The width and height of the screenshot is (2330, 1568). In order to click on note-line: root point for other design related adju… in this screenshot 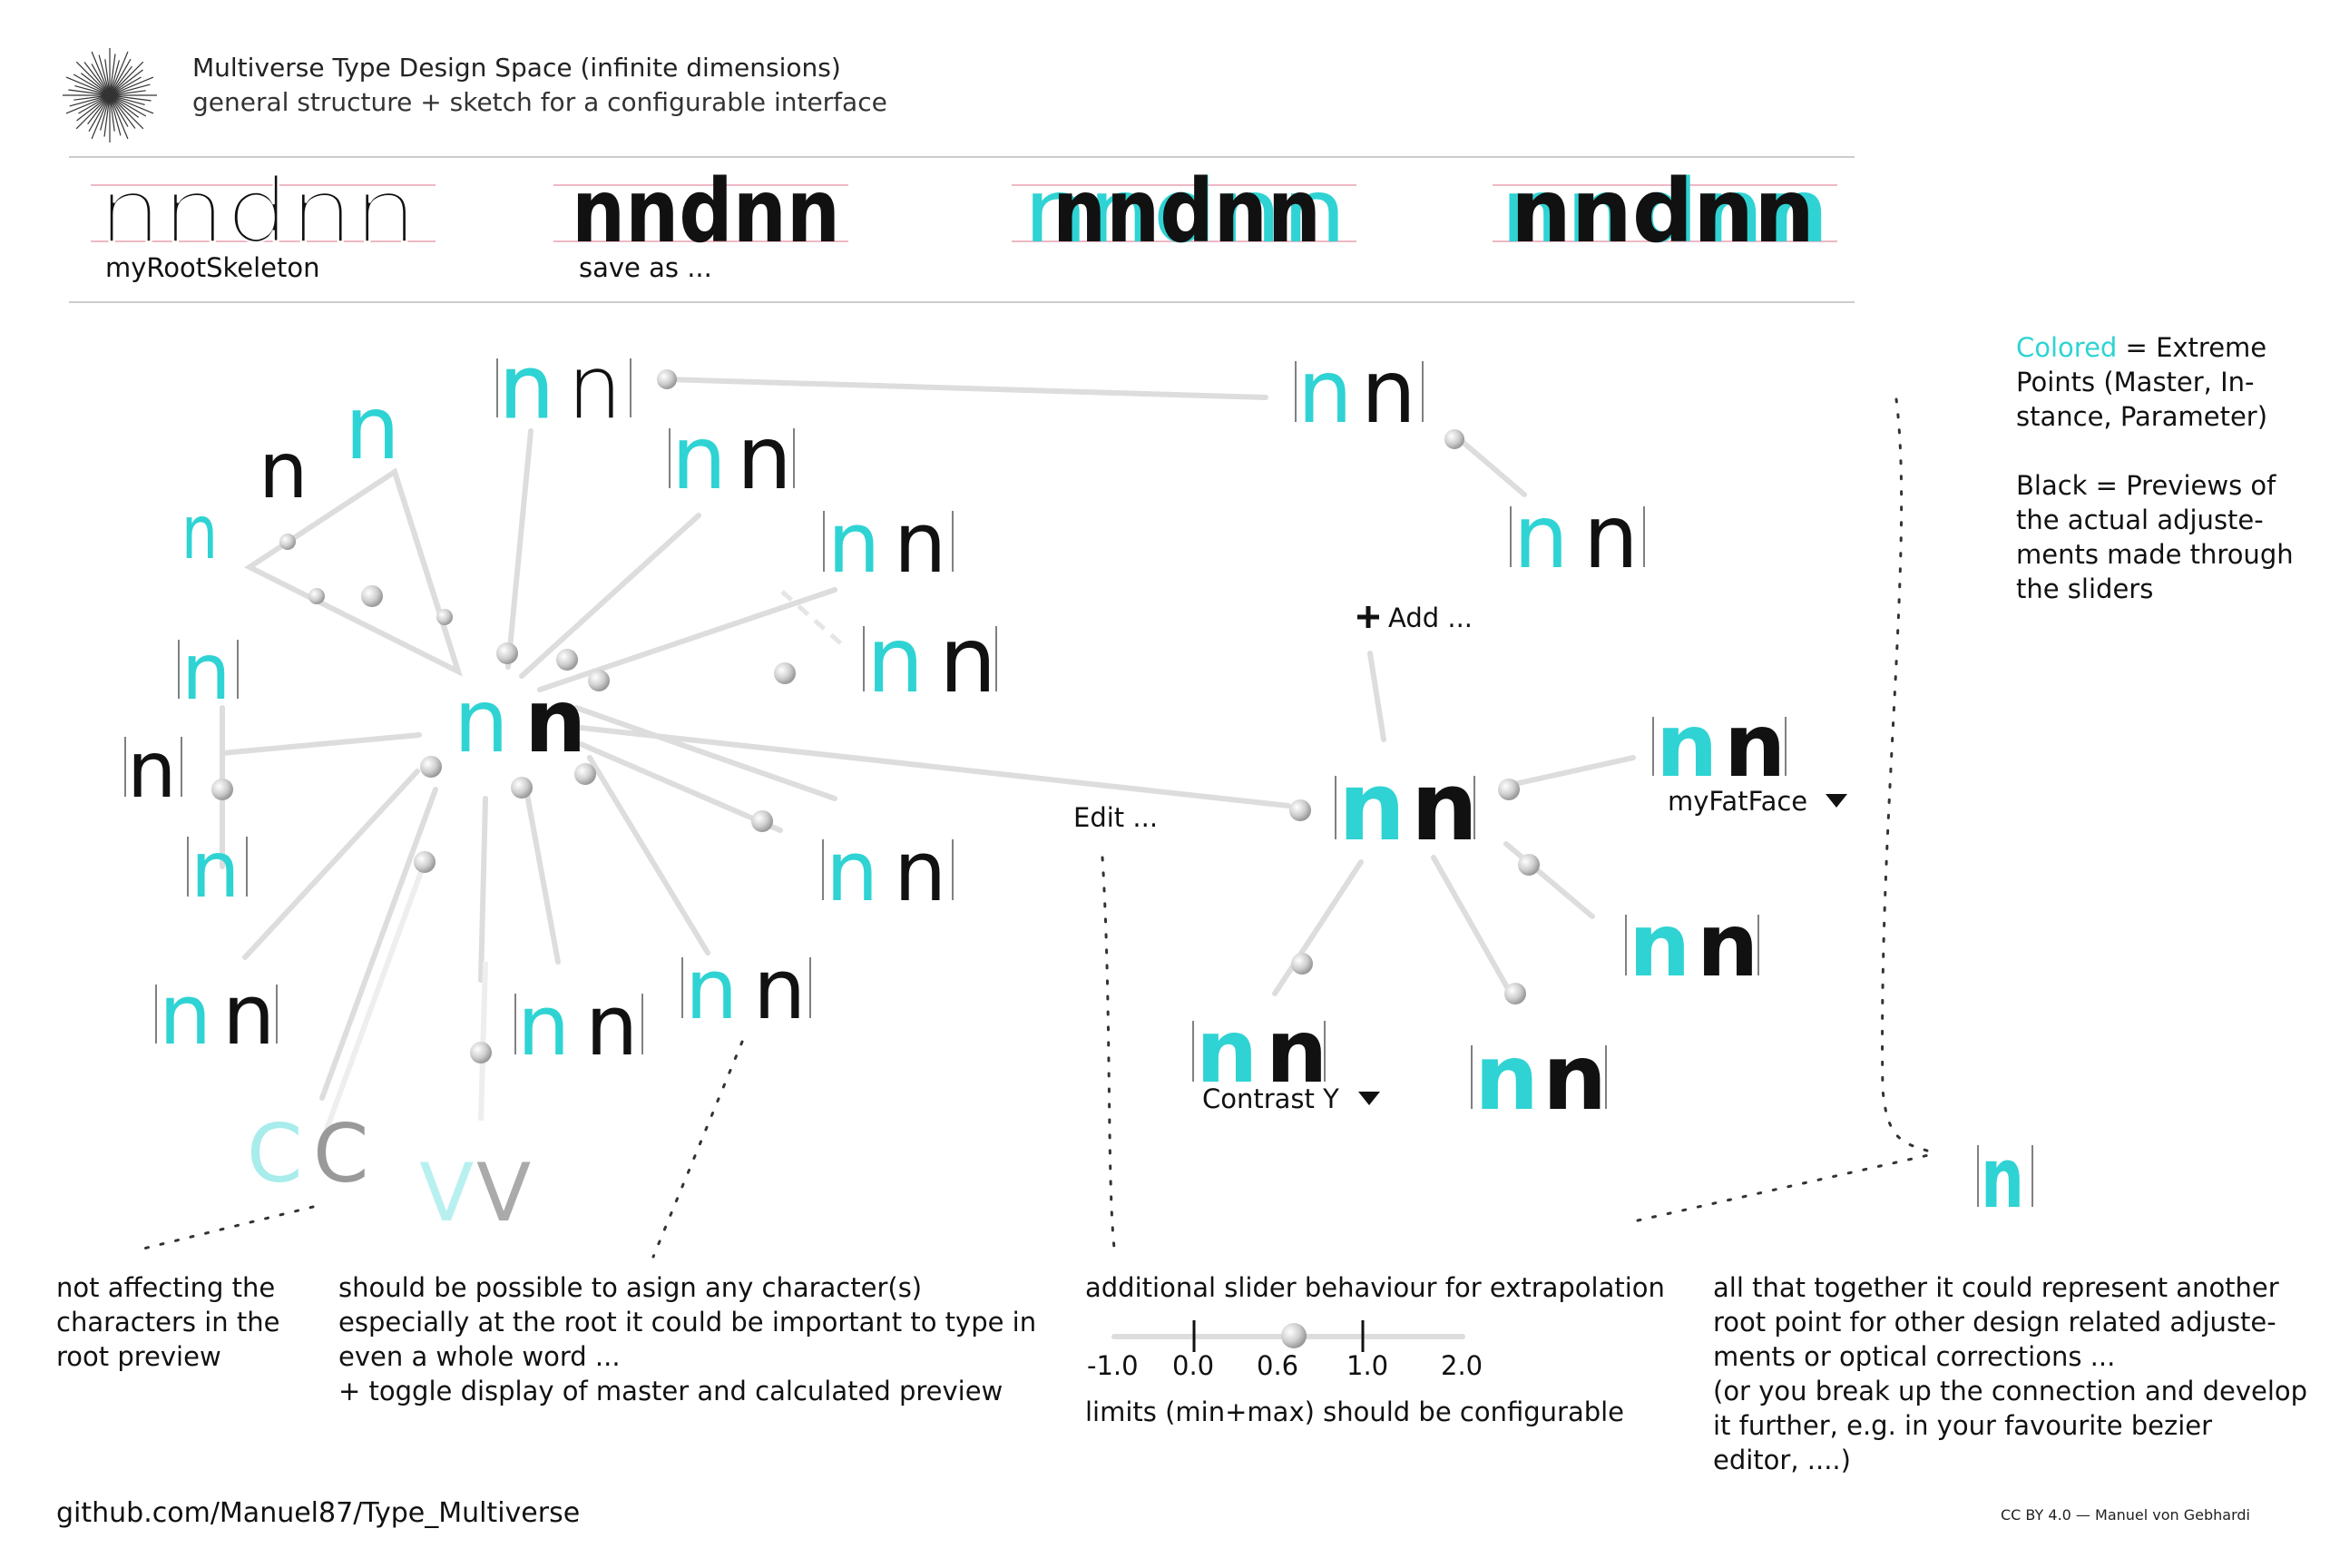, I will do `click(1995, 1322)`.